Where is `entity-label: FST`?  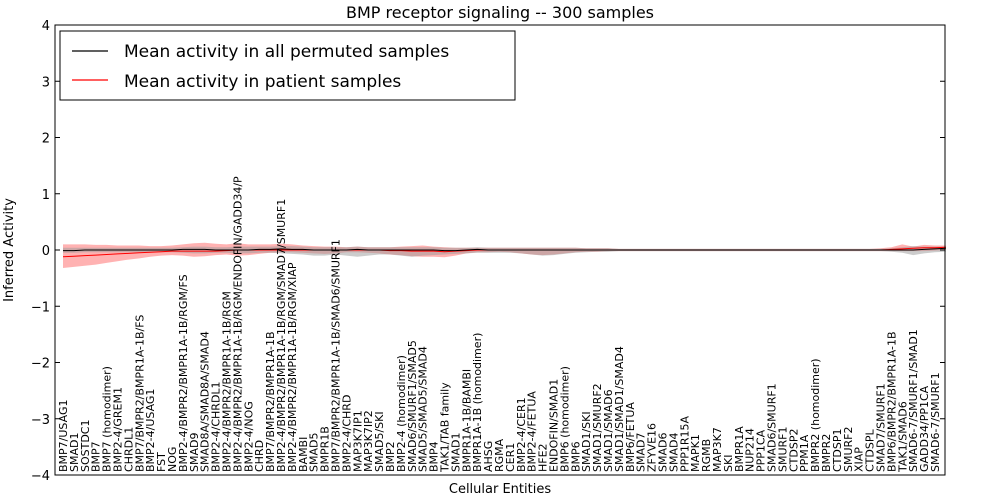 entity-label: FST is located at coordinates (161, 462).